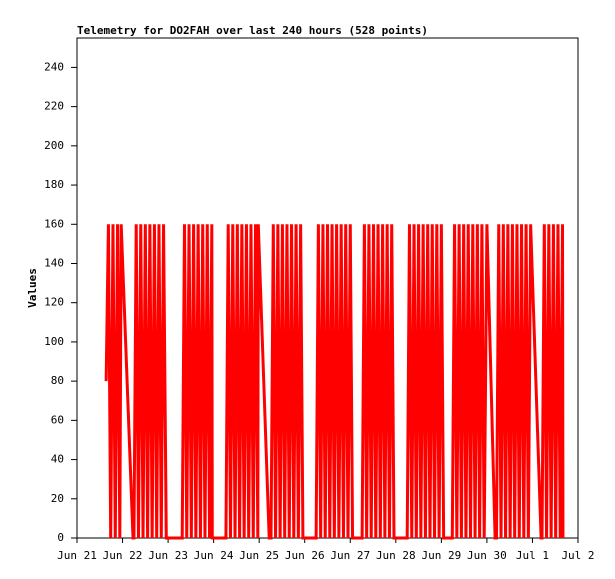  What do you see at coordinates (32, 288) in the screenshot?
I see `y-axis-label: Values` at bounding box center [32, 288].